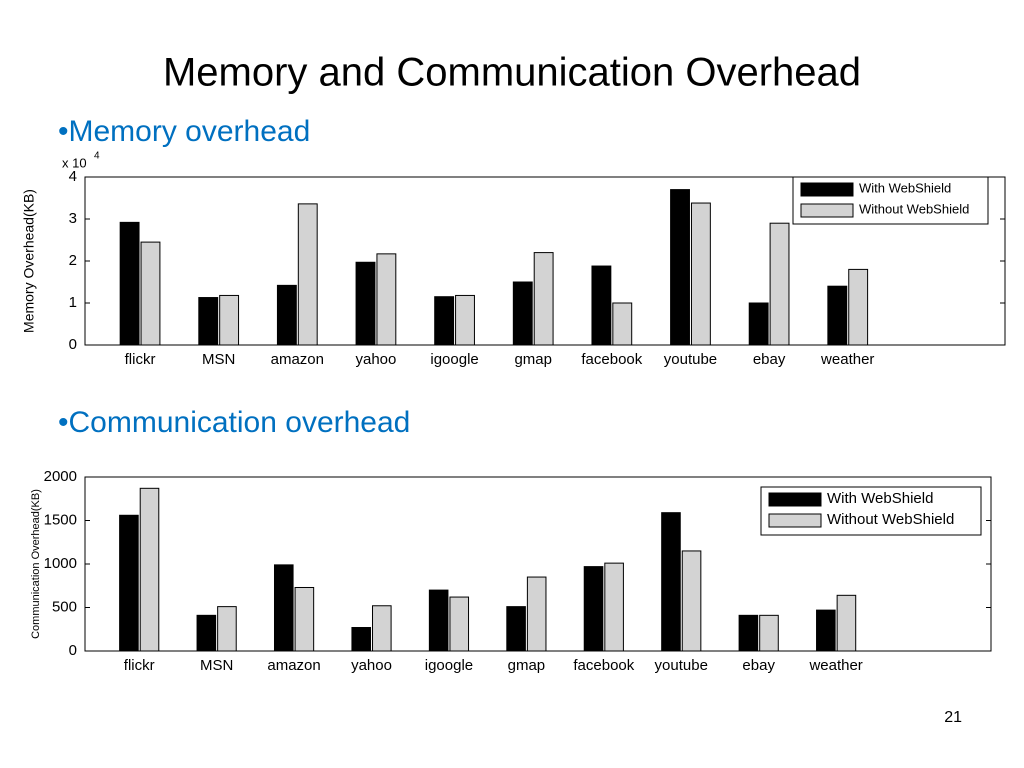 The image size is (1024, 768). Describe the element at coordinates (74, 162) in the screenshot. I see `y-multiplier: x 10` at that location.